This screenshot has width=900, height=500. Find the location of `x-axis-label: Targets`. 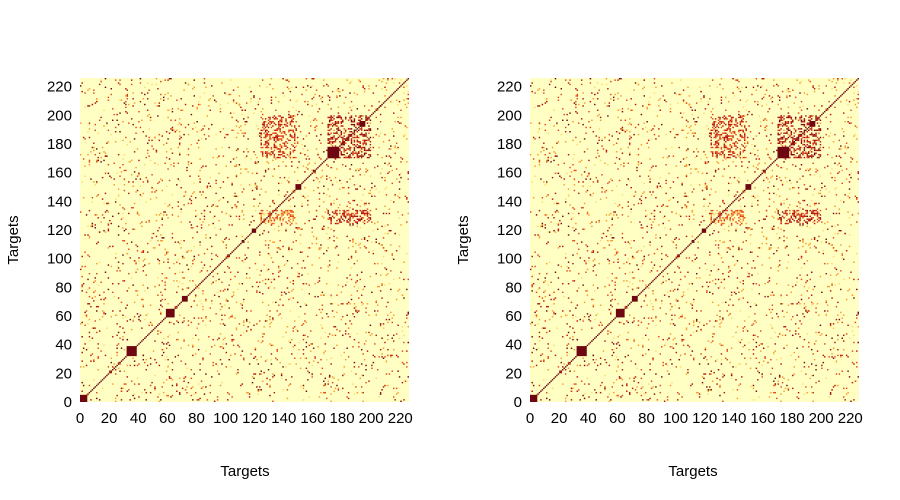

x-axis-label: Targets is located at coordinates (244, 471).